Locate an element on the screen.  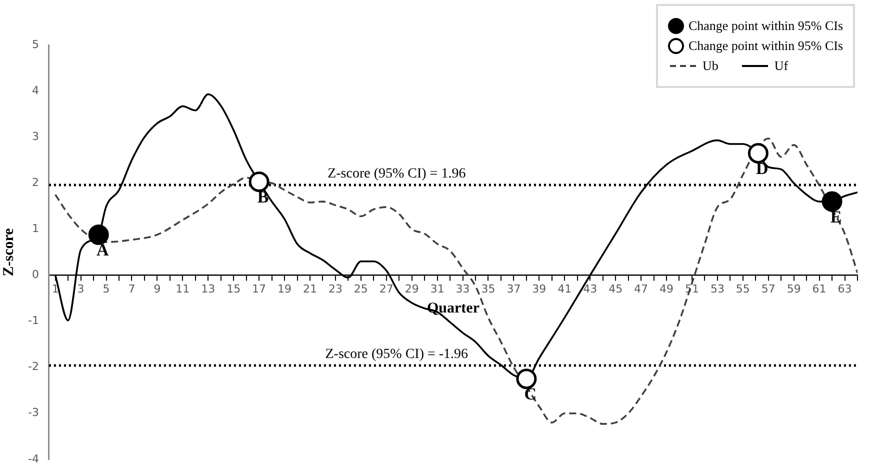
x-tick-label: 29 is located at coordinates (411, 289).